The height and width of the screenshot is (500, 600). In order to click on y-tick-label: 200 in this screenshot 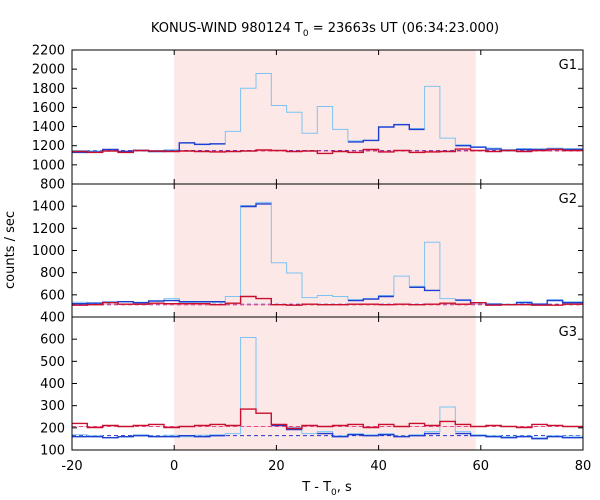, I will do `click(52, 428)`.